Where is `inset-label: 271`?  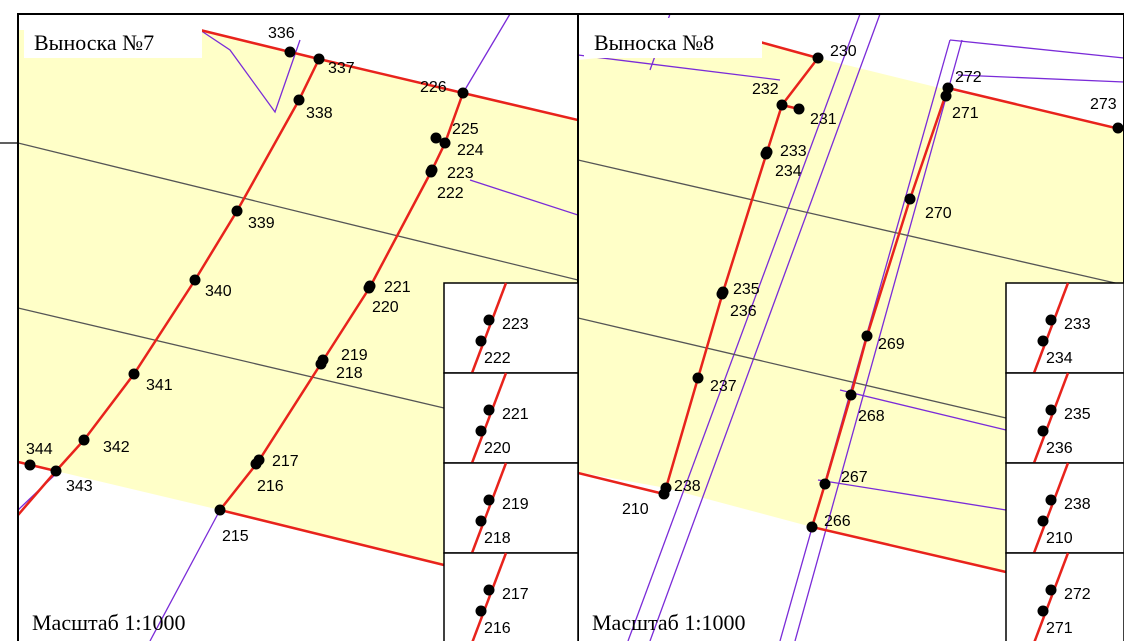
inset-label: 271 is located at coordinates (1059, 628).